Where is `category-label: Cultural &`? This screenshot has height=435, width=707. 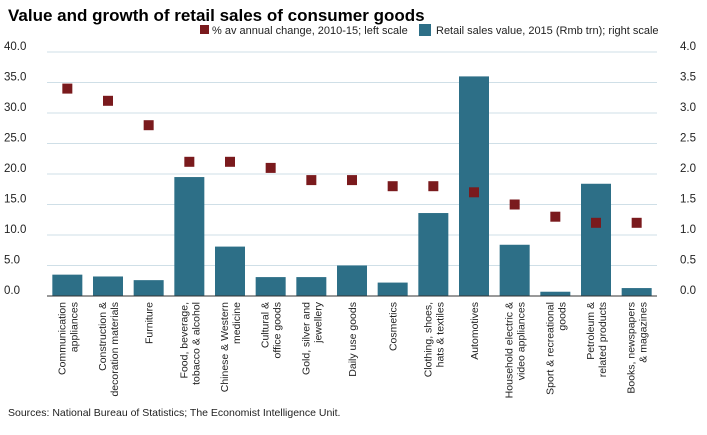 category-label: Cultural & is located at coordinates (266, 325).